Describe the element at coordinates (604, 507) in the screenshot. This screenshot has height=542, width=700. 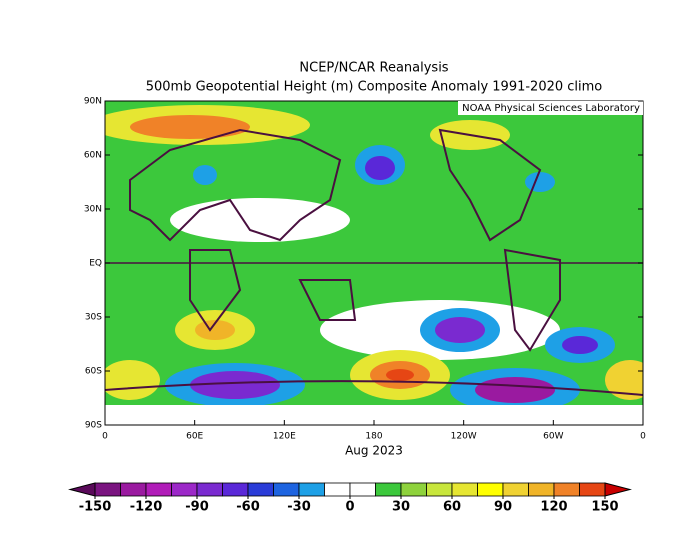
I see `colorbar-label: 150` at that location.